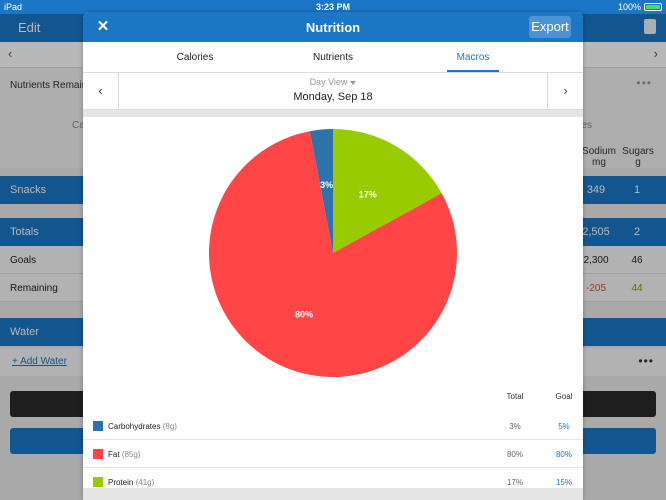 The width and height of the screenshot is (666, 500). I want to click on column-header-sugars: Sugars g, so click(638, 157).